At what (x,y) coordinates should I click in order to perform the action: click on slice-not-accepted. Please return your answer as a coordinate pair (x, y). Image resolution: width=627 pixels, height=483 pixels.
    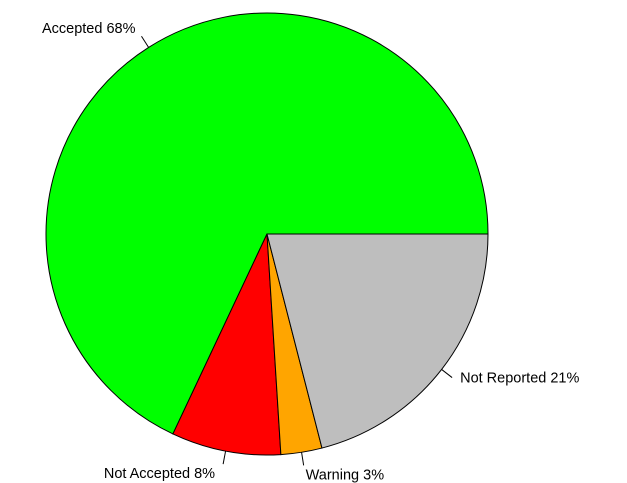
    Looking at the image, I should click on (227, 344).